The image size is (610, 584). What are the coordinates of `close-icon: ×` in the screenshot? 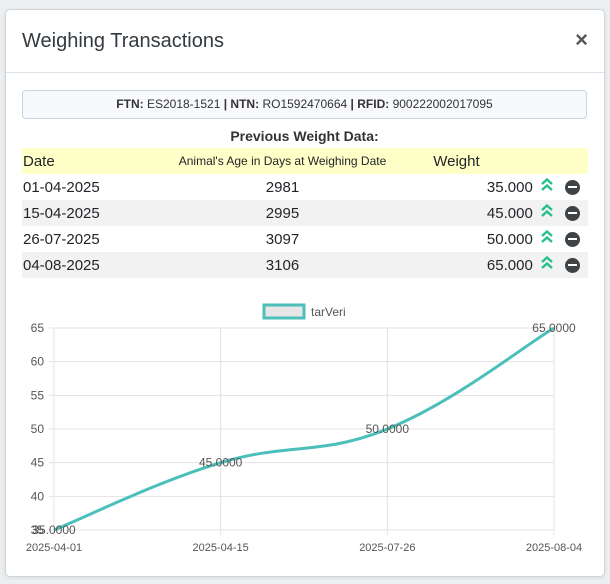 It's located at (581, 39).